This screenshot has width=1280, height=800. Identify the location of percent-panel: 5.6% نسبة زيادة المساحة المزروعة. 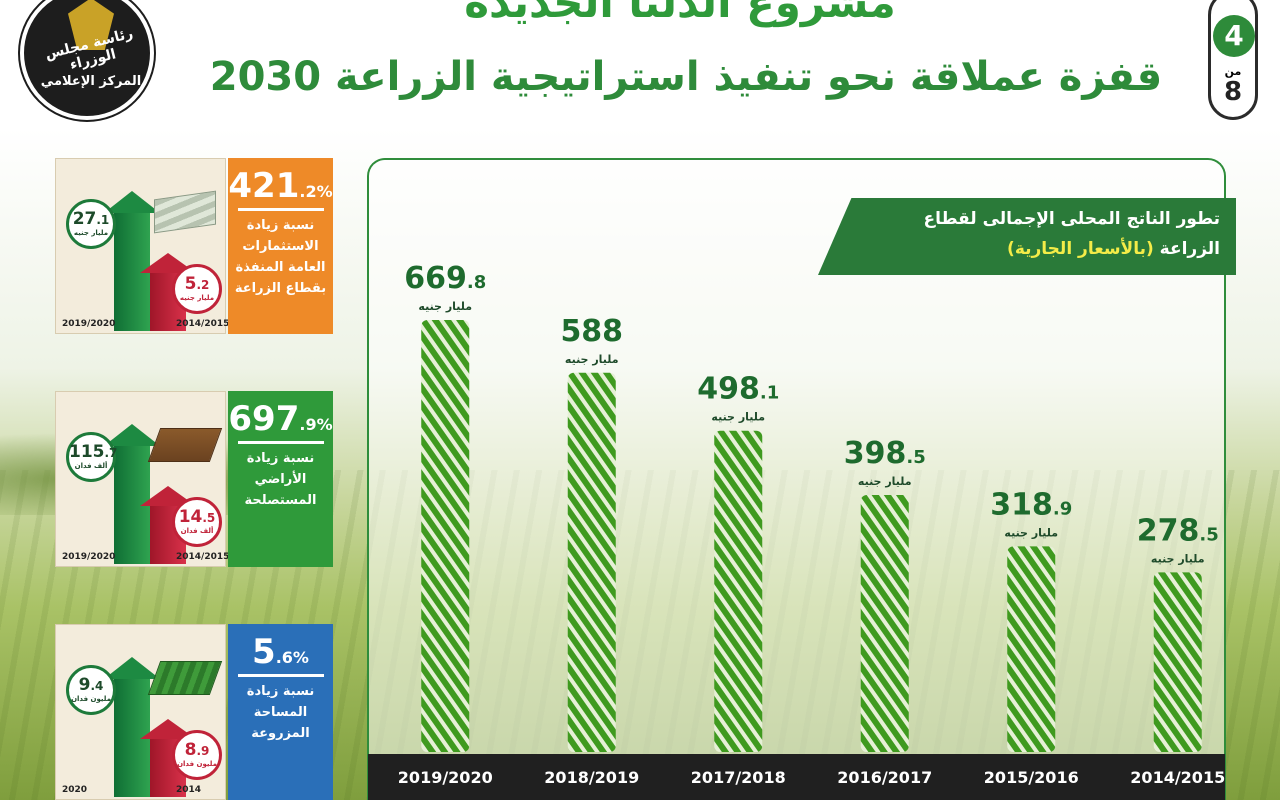
(280, 712).